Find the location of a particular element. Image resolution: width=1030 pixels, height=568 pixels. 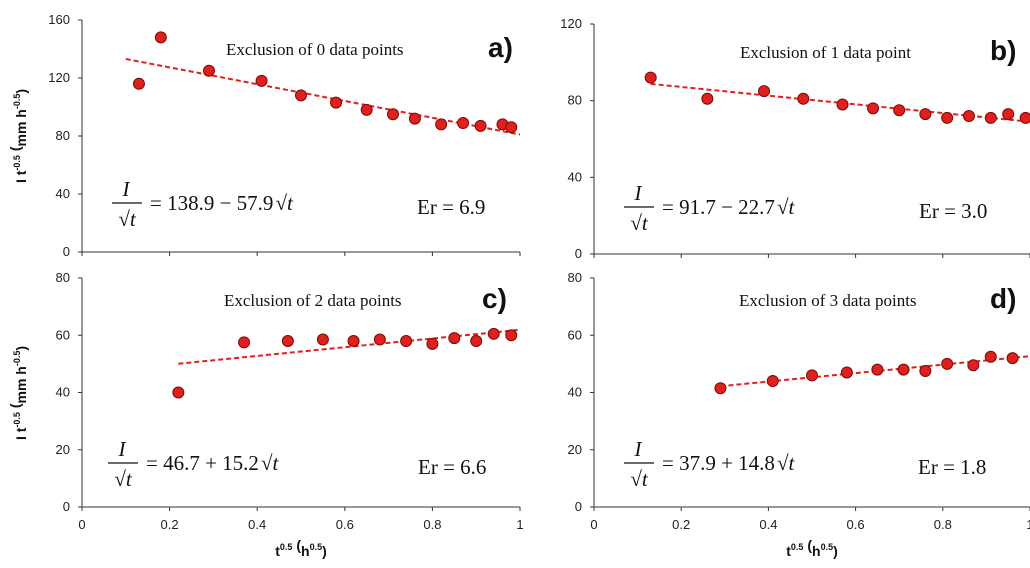

x-axis-label-right: t0.5 (h0.5) is located at coordinates (812, 548).